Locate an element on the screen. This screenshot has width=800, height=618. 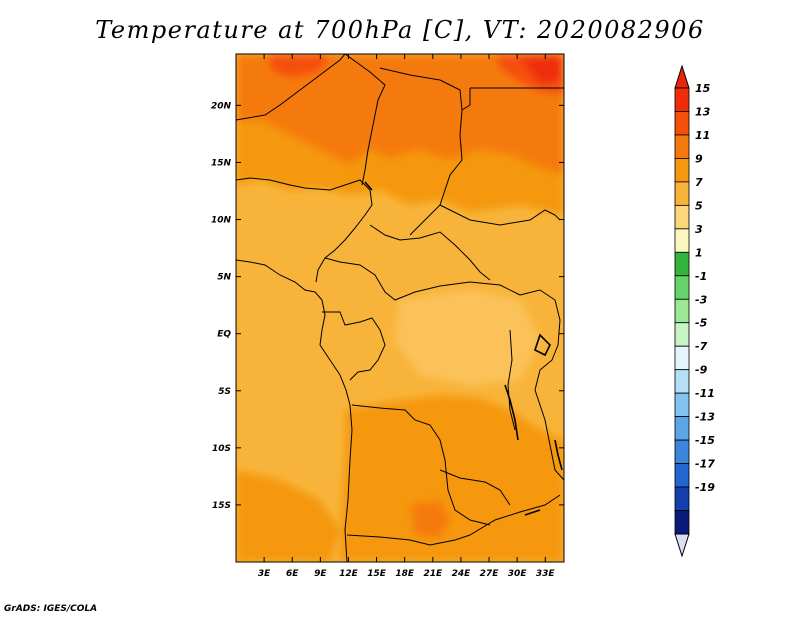
lon-tick-label: 33E is located at coordinates (546, 574).